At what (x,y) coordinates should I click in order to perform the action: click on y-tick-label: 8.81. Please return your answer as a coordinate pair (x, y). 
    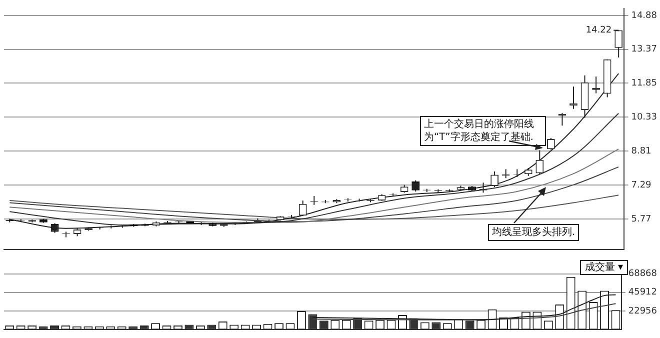
    Looking at the image, I should click on (641, 151).